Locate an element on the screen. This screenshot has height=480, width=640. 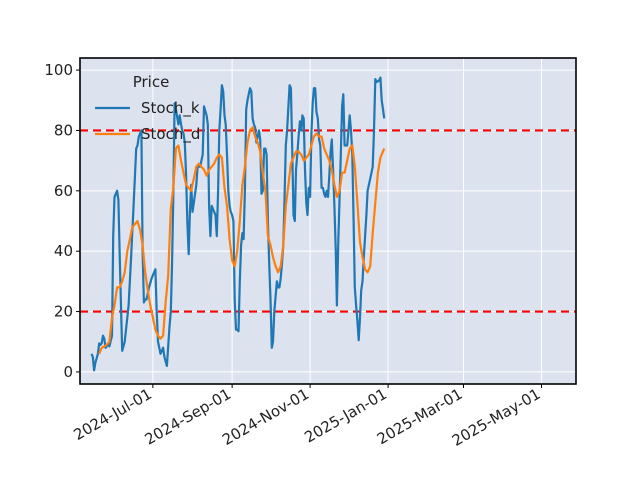
y-tick-label: 0 is located at coordinates (68, 372).